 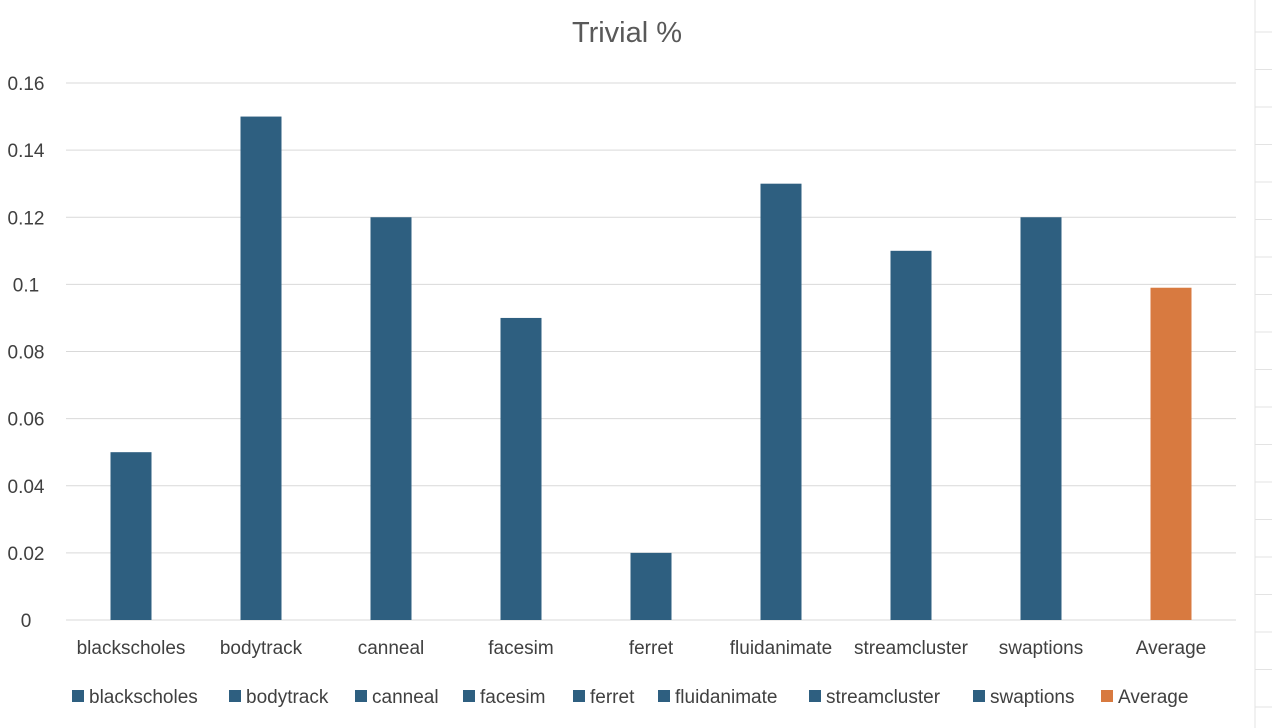 I want to click on x-tick-label: bodytrack, so click(x=261, y=648).